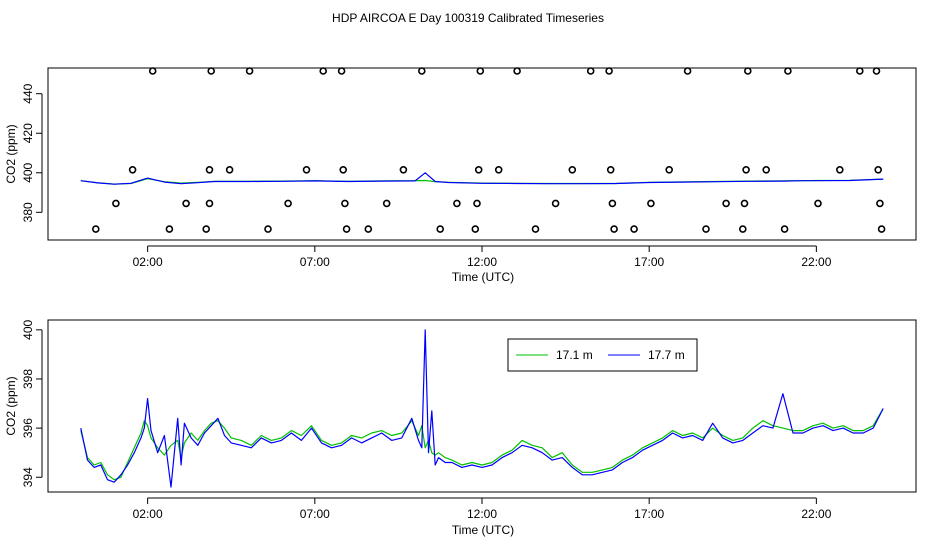  What do you see at coordinates (148, 262) in the screenshot?
I see `top-x-tick-label: 02:00` at bounding box center [148, 262].